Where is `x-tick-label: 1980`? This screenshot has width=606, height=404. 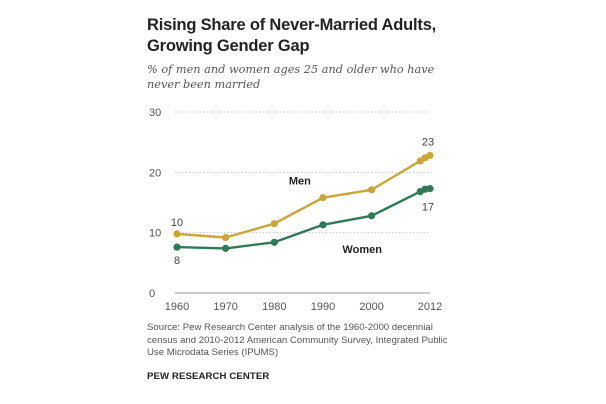 x-tick-label: 1980 is located at coordinates (274, 307).